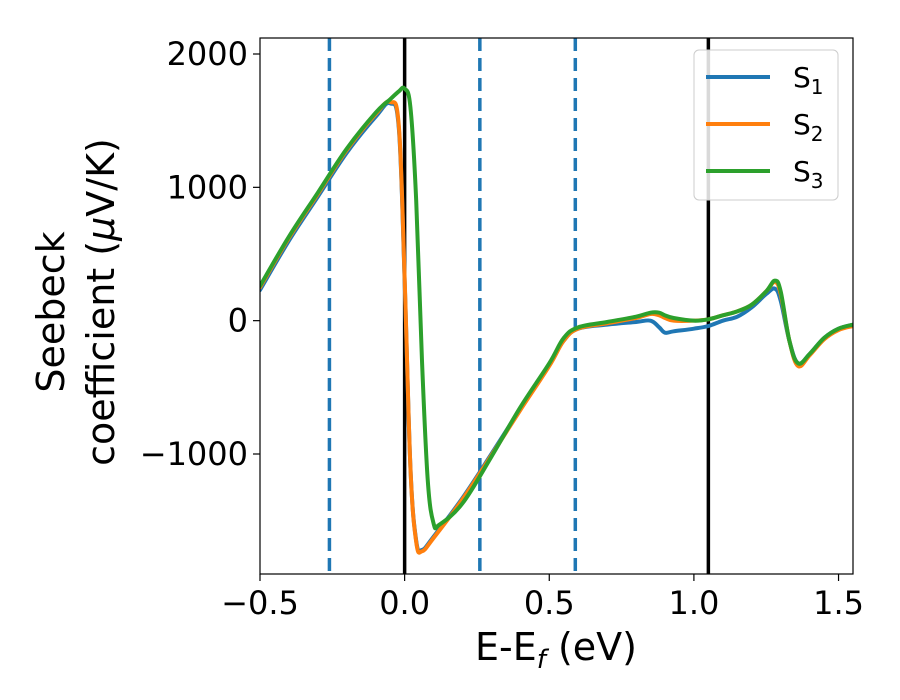 The width and height of the screenshot is (900, 700). I want to click on y-tick-label: 0, so click(238, 321).